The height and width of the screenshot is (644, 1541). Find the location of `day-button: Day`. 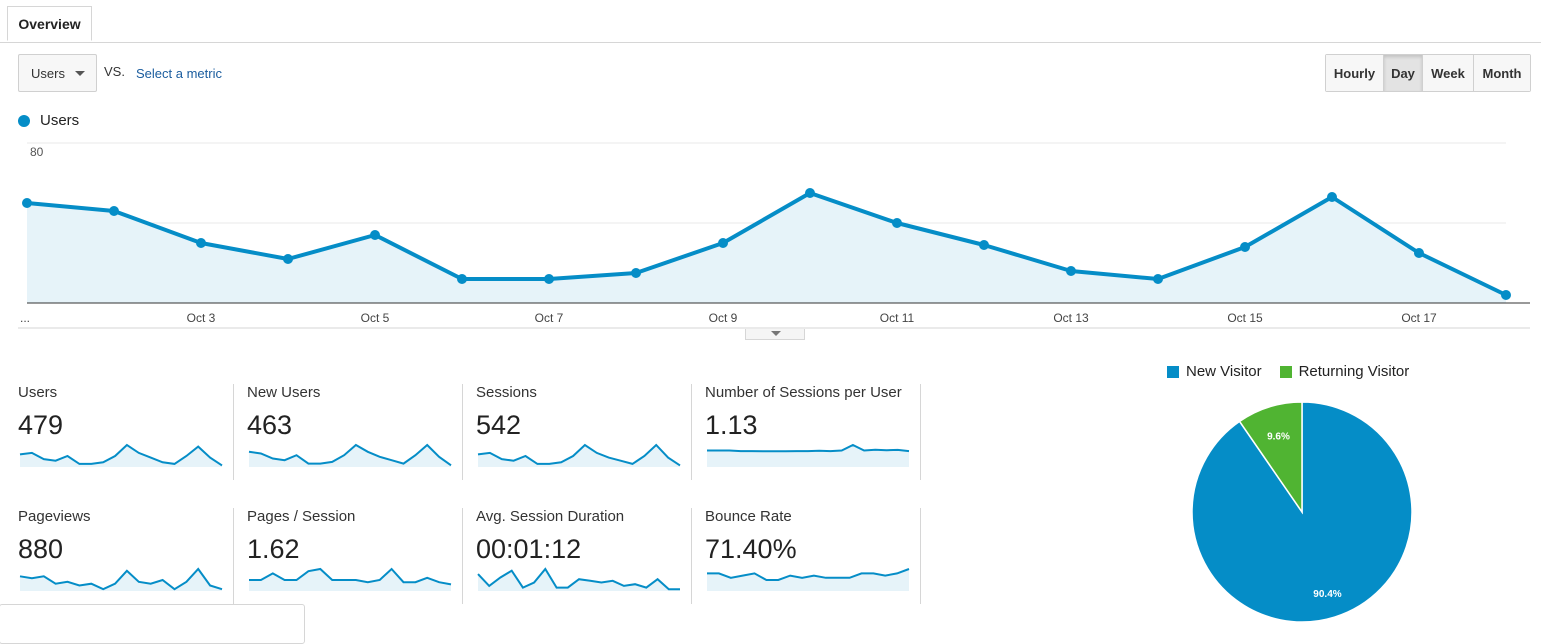

day-button: Day is located at coordinates (1403, 73).